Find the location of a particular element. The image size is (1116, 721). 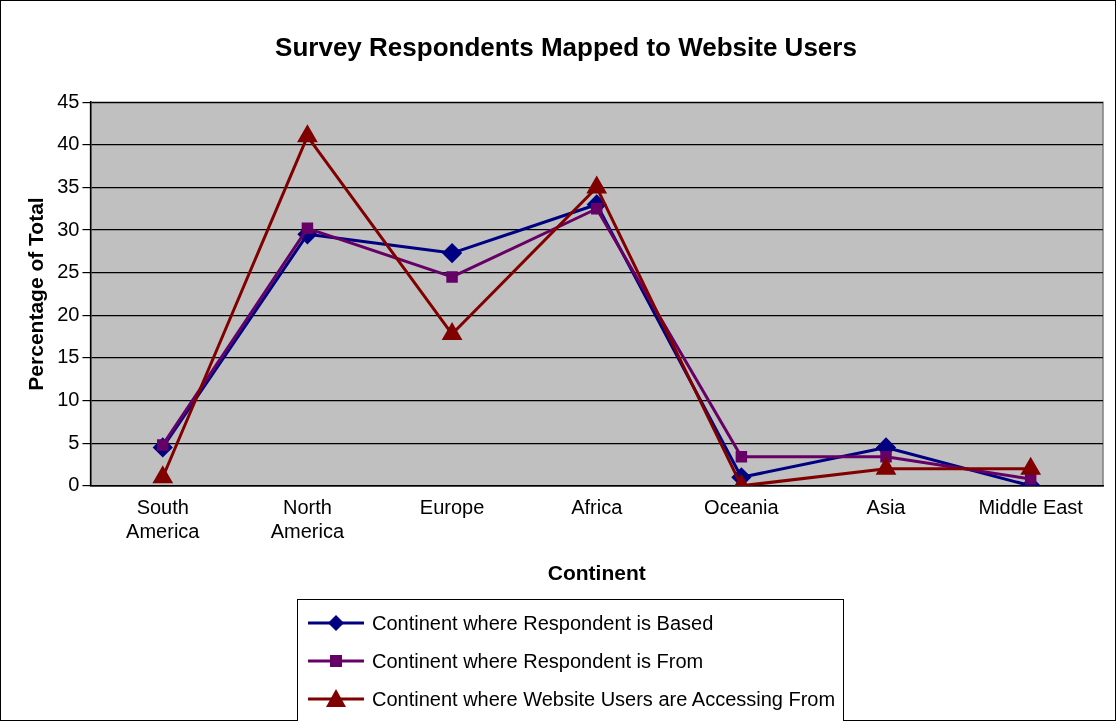

x-tick-label: Europe is located at coordinates (452, 507).